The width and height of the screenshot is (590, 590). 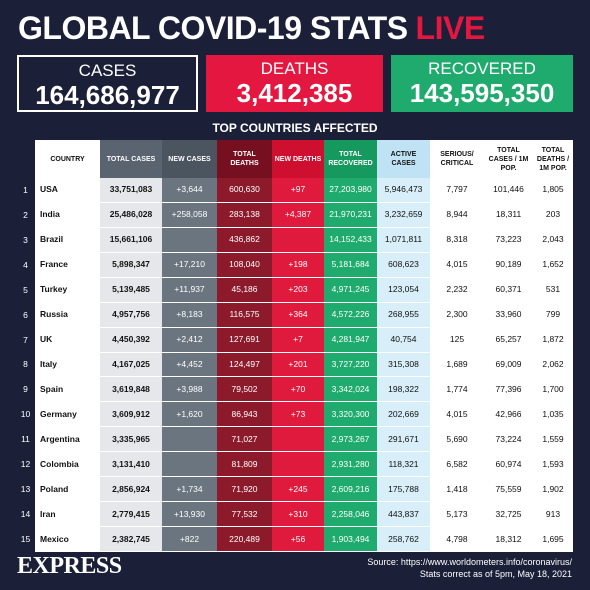 I want to click on stat-cell: 3,131,410, so click(x=131, y=465).